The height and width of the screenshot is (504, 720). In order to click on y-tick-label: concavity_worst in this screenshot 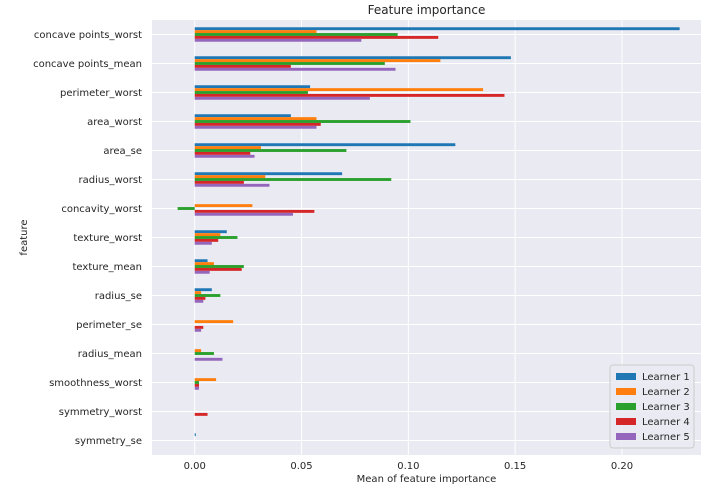, I will do `click(101, 209)`.